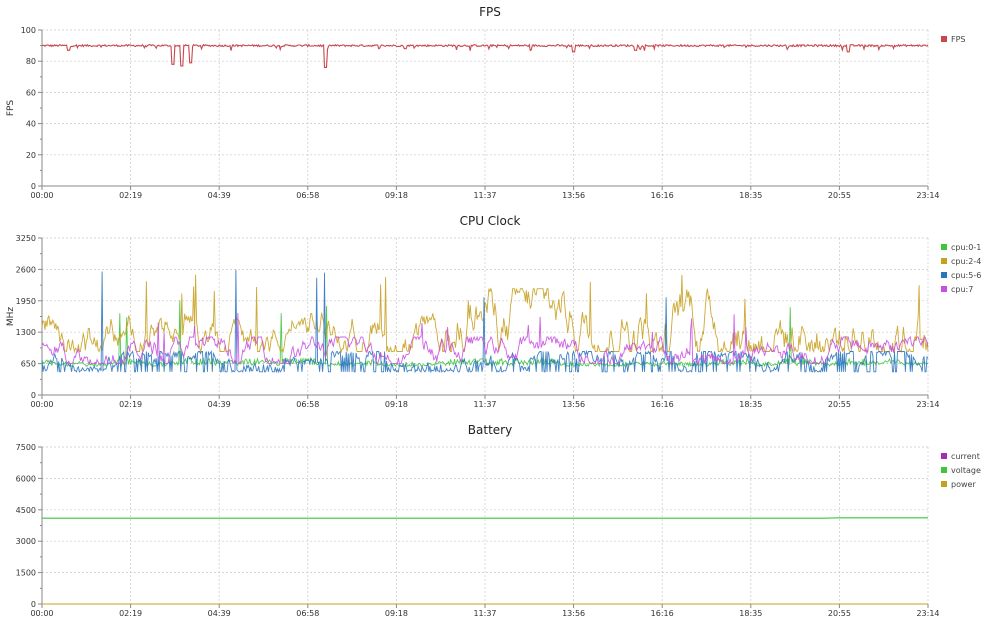 Image resolution: width=1000 pixels, height=633 pixels. What do you see at coordinates (490, 12) in the screenshot?
I see `chart-title: FPS` at bounding box center [490, 12].